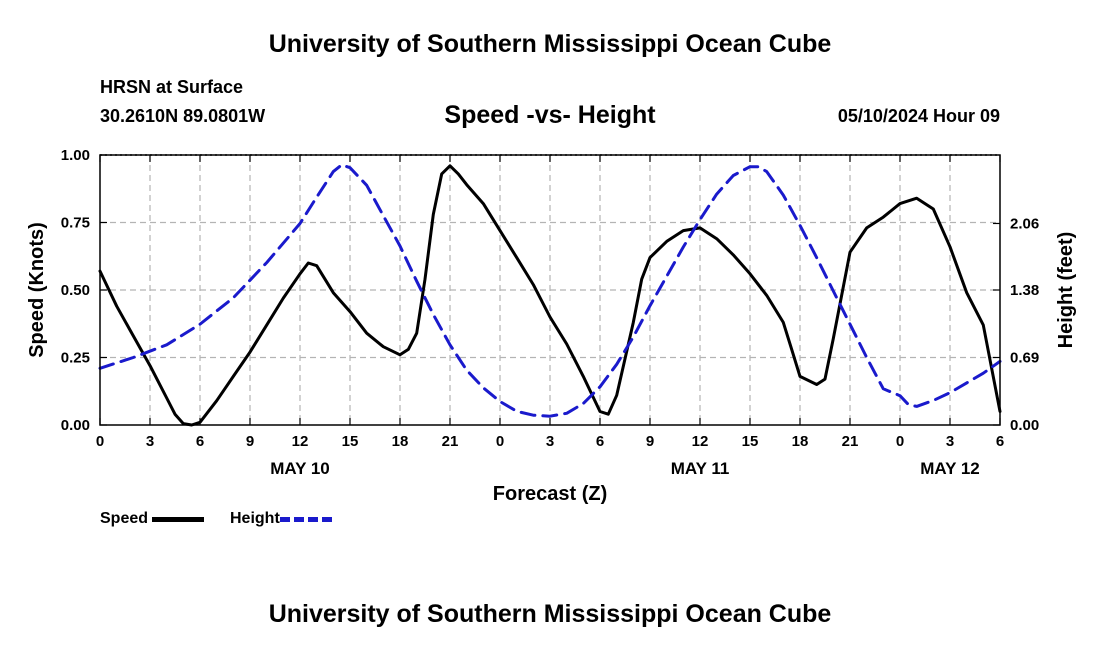 The image size is (1100, 650). Describe the element at coordinates (75, 425) in the screenshot. I see `y-left-tick-label: 0.00` at that location.